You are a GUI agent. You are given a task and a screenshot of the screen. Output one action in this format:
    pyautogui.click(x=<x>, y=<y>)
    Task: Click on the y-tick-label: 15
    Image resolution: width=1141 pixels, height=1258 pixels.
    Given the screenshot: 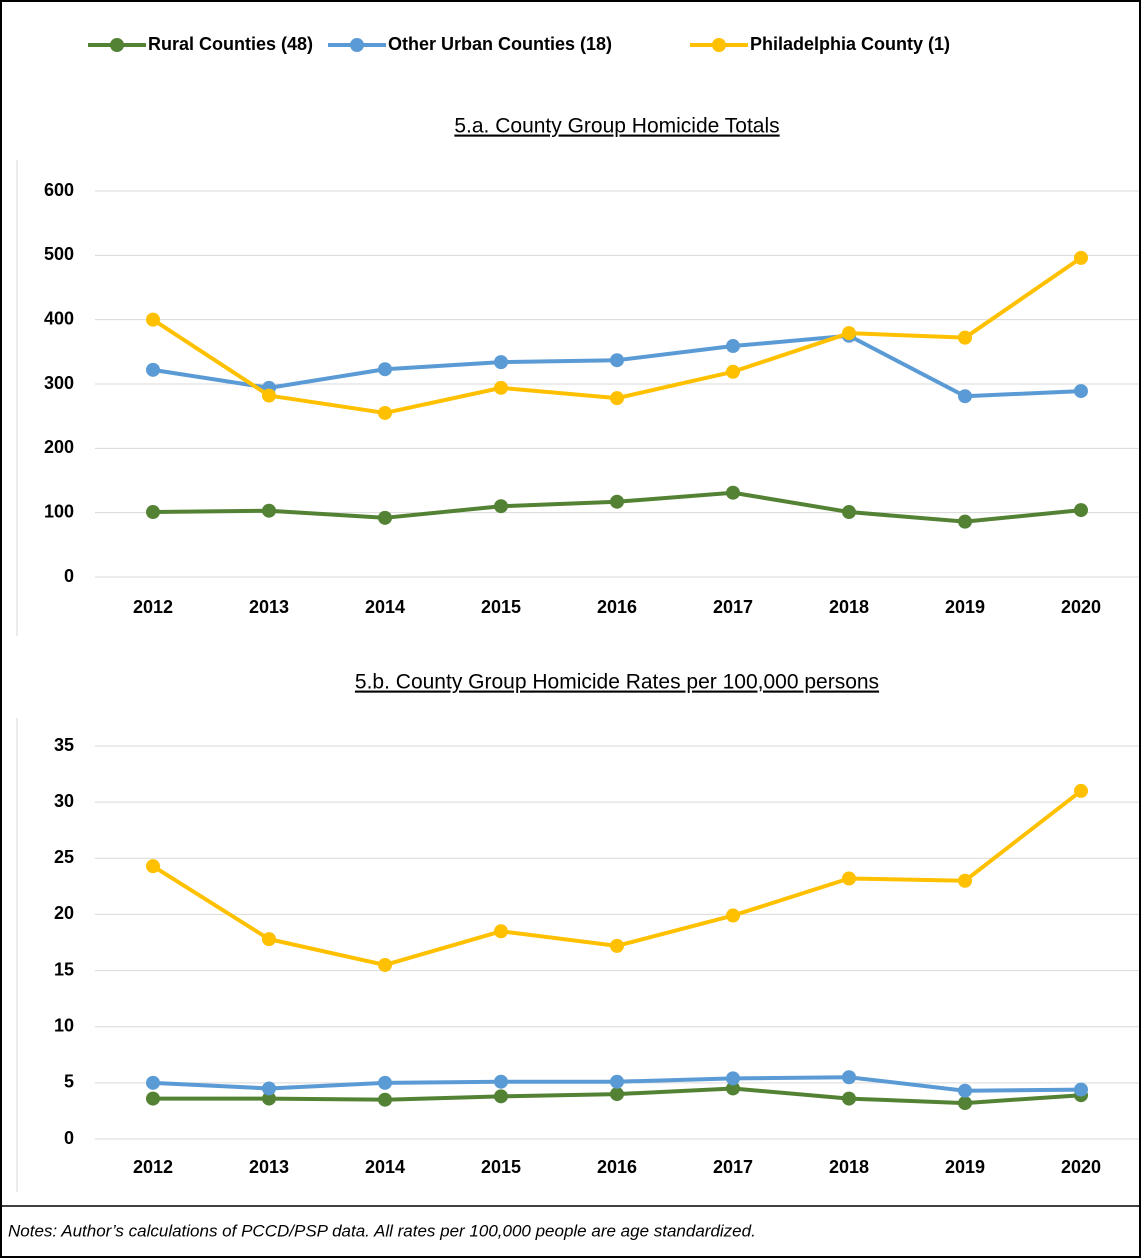 What is the action you would take?
    pyautogui.click(x=64, y=969)
    